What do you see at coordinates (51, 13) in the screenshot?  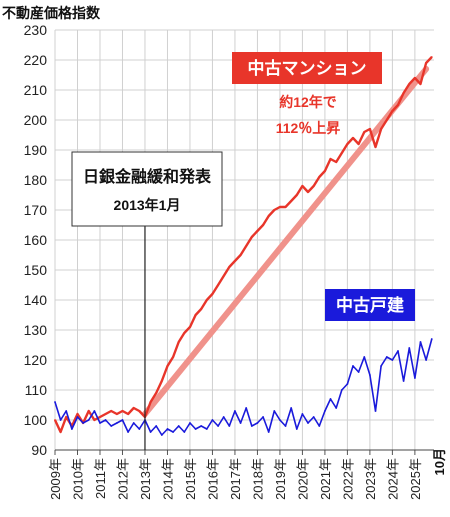 I see `y-axis-title: 不動産価格指数` at bounding box center [51, 13].